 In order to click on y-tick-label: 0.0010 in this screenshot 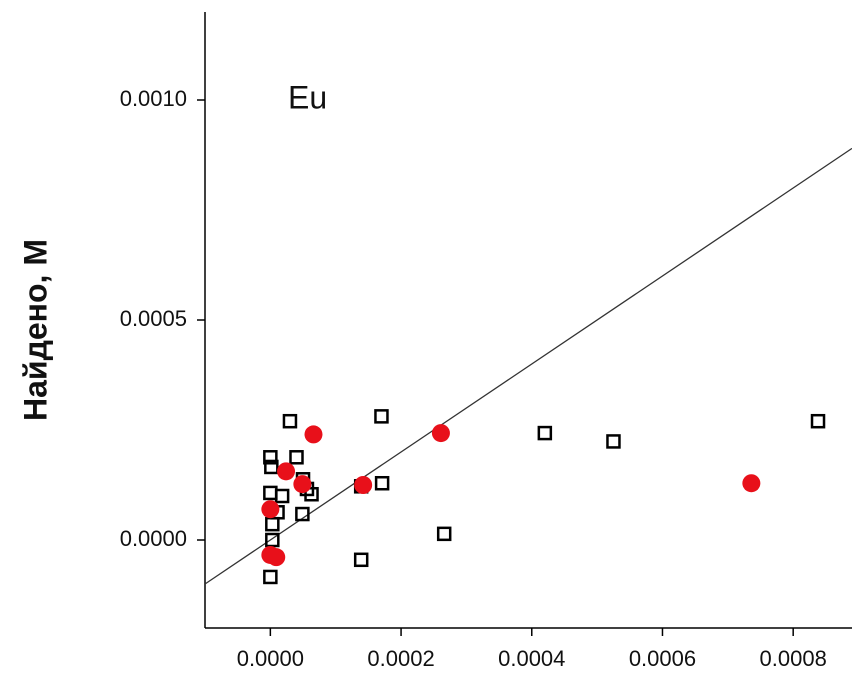, I will do `click(153, 98)`.